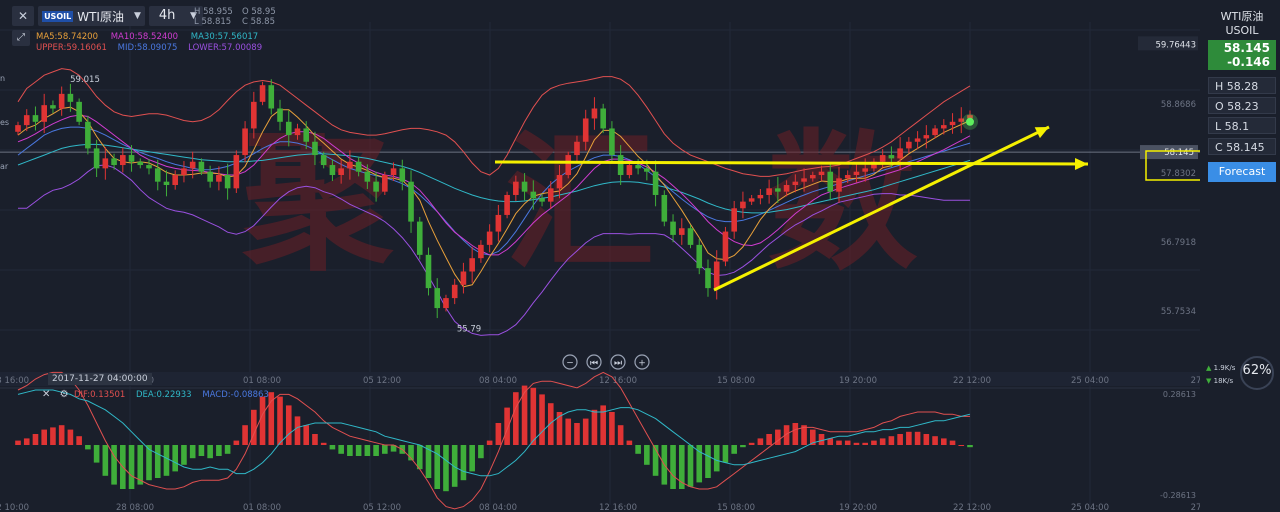 The width and height of the screenshot is (1280, 512). Describe the element at coordinates (259, 12) in the screenshot. I see `open-readout: O 58.95` at that location.